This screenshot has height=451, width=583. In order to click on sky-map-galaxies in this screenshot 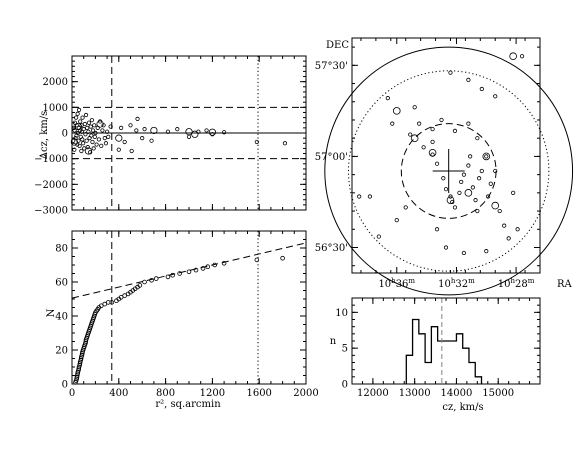, I will do `click(441, 154)`.